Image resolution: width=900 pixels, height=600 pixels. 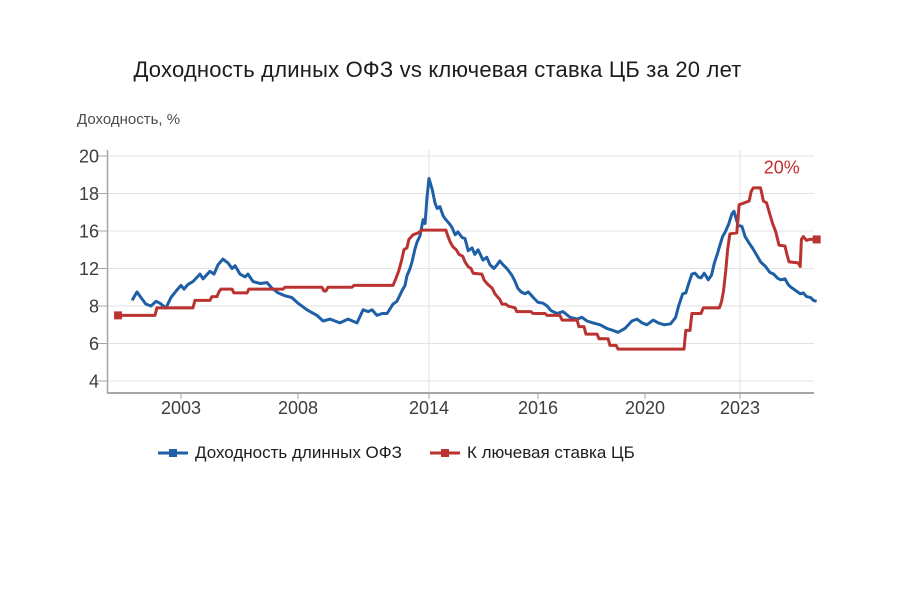 What do you see at coordinates (298, 452) in the screenshot?
I see `legend-label-ofz: Доходность длинных ОФЗ` at bounding box center [298, 452].